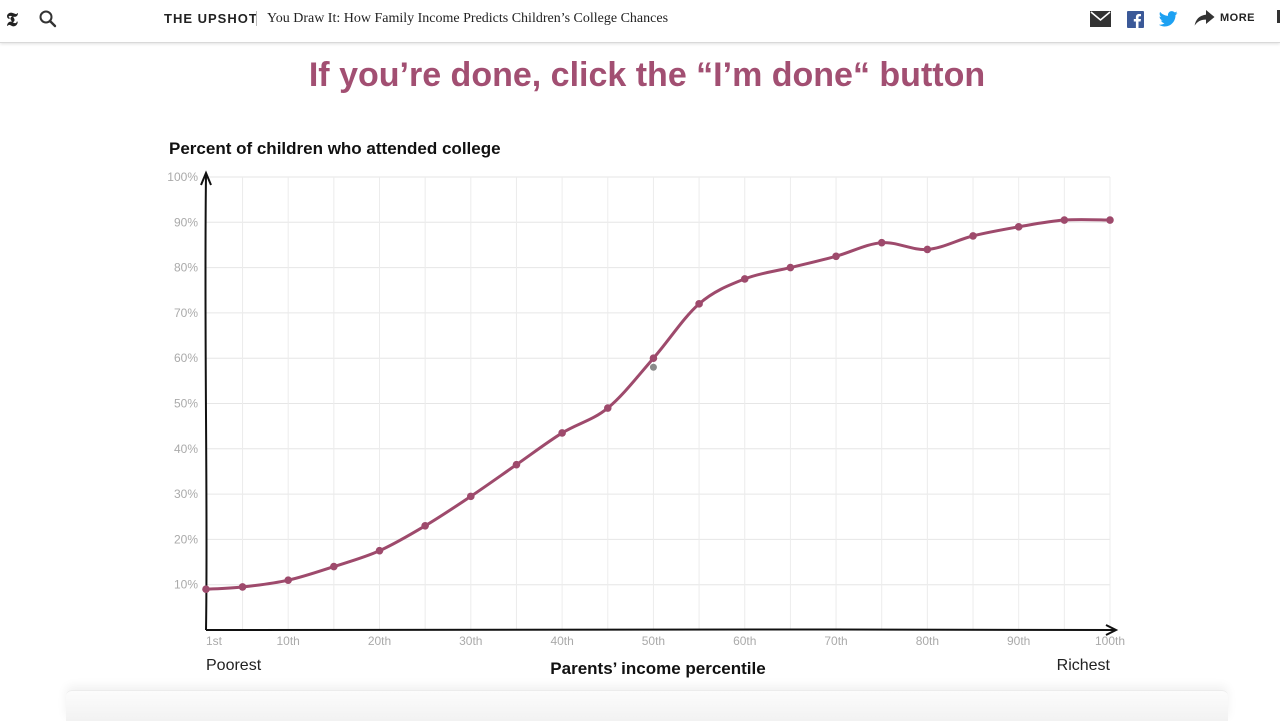 The image size is (1280, 721). I want to click on x-tick-label: 10th, so click(288, 641).